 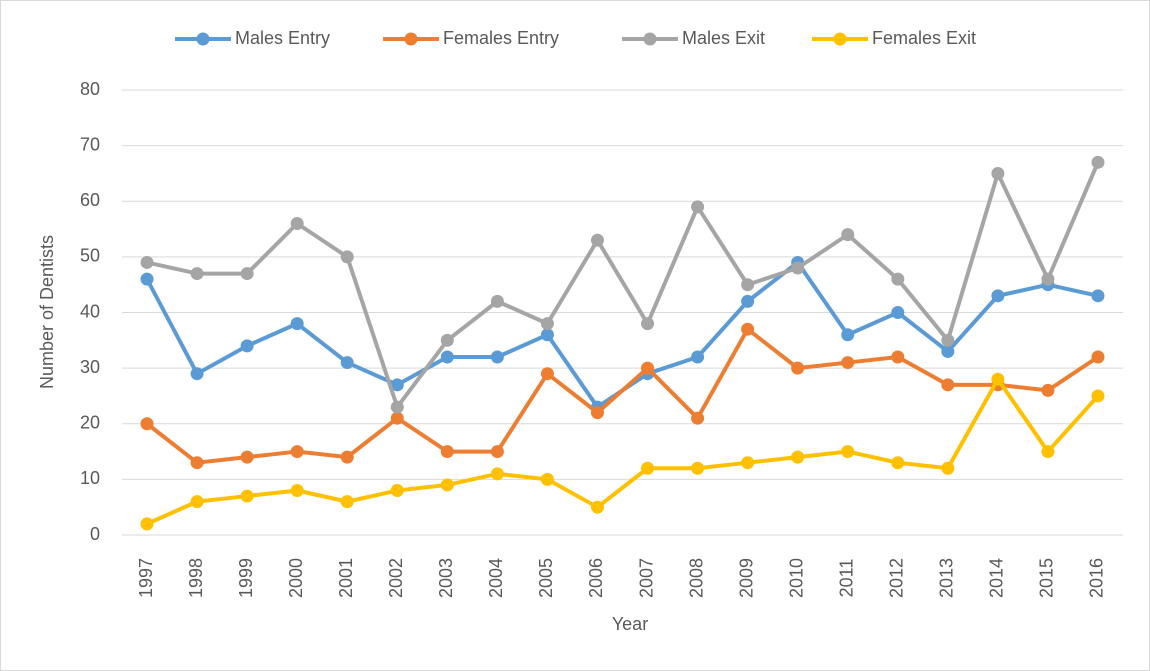 What do you see at coordinates (746, 578) in the screenshot?
I see `x-tick-label: 2009` at bounding box center [746, 578].